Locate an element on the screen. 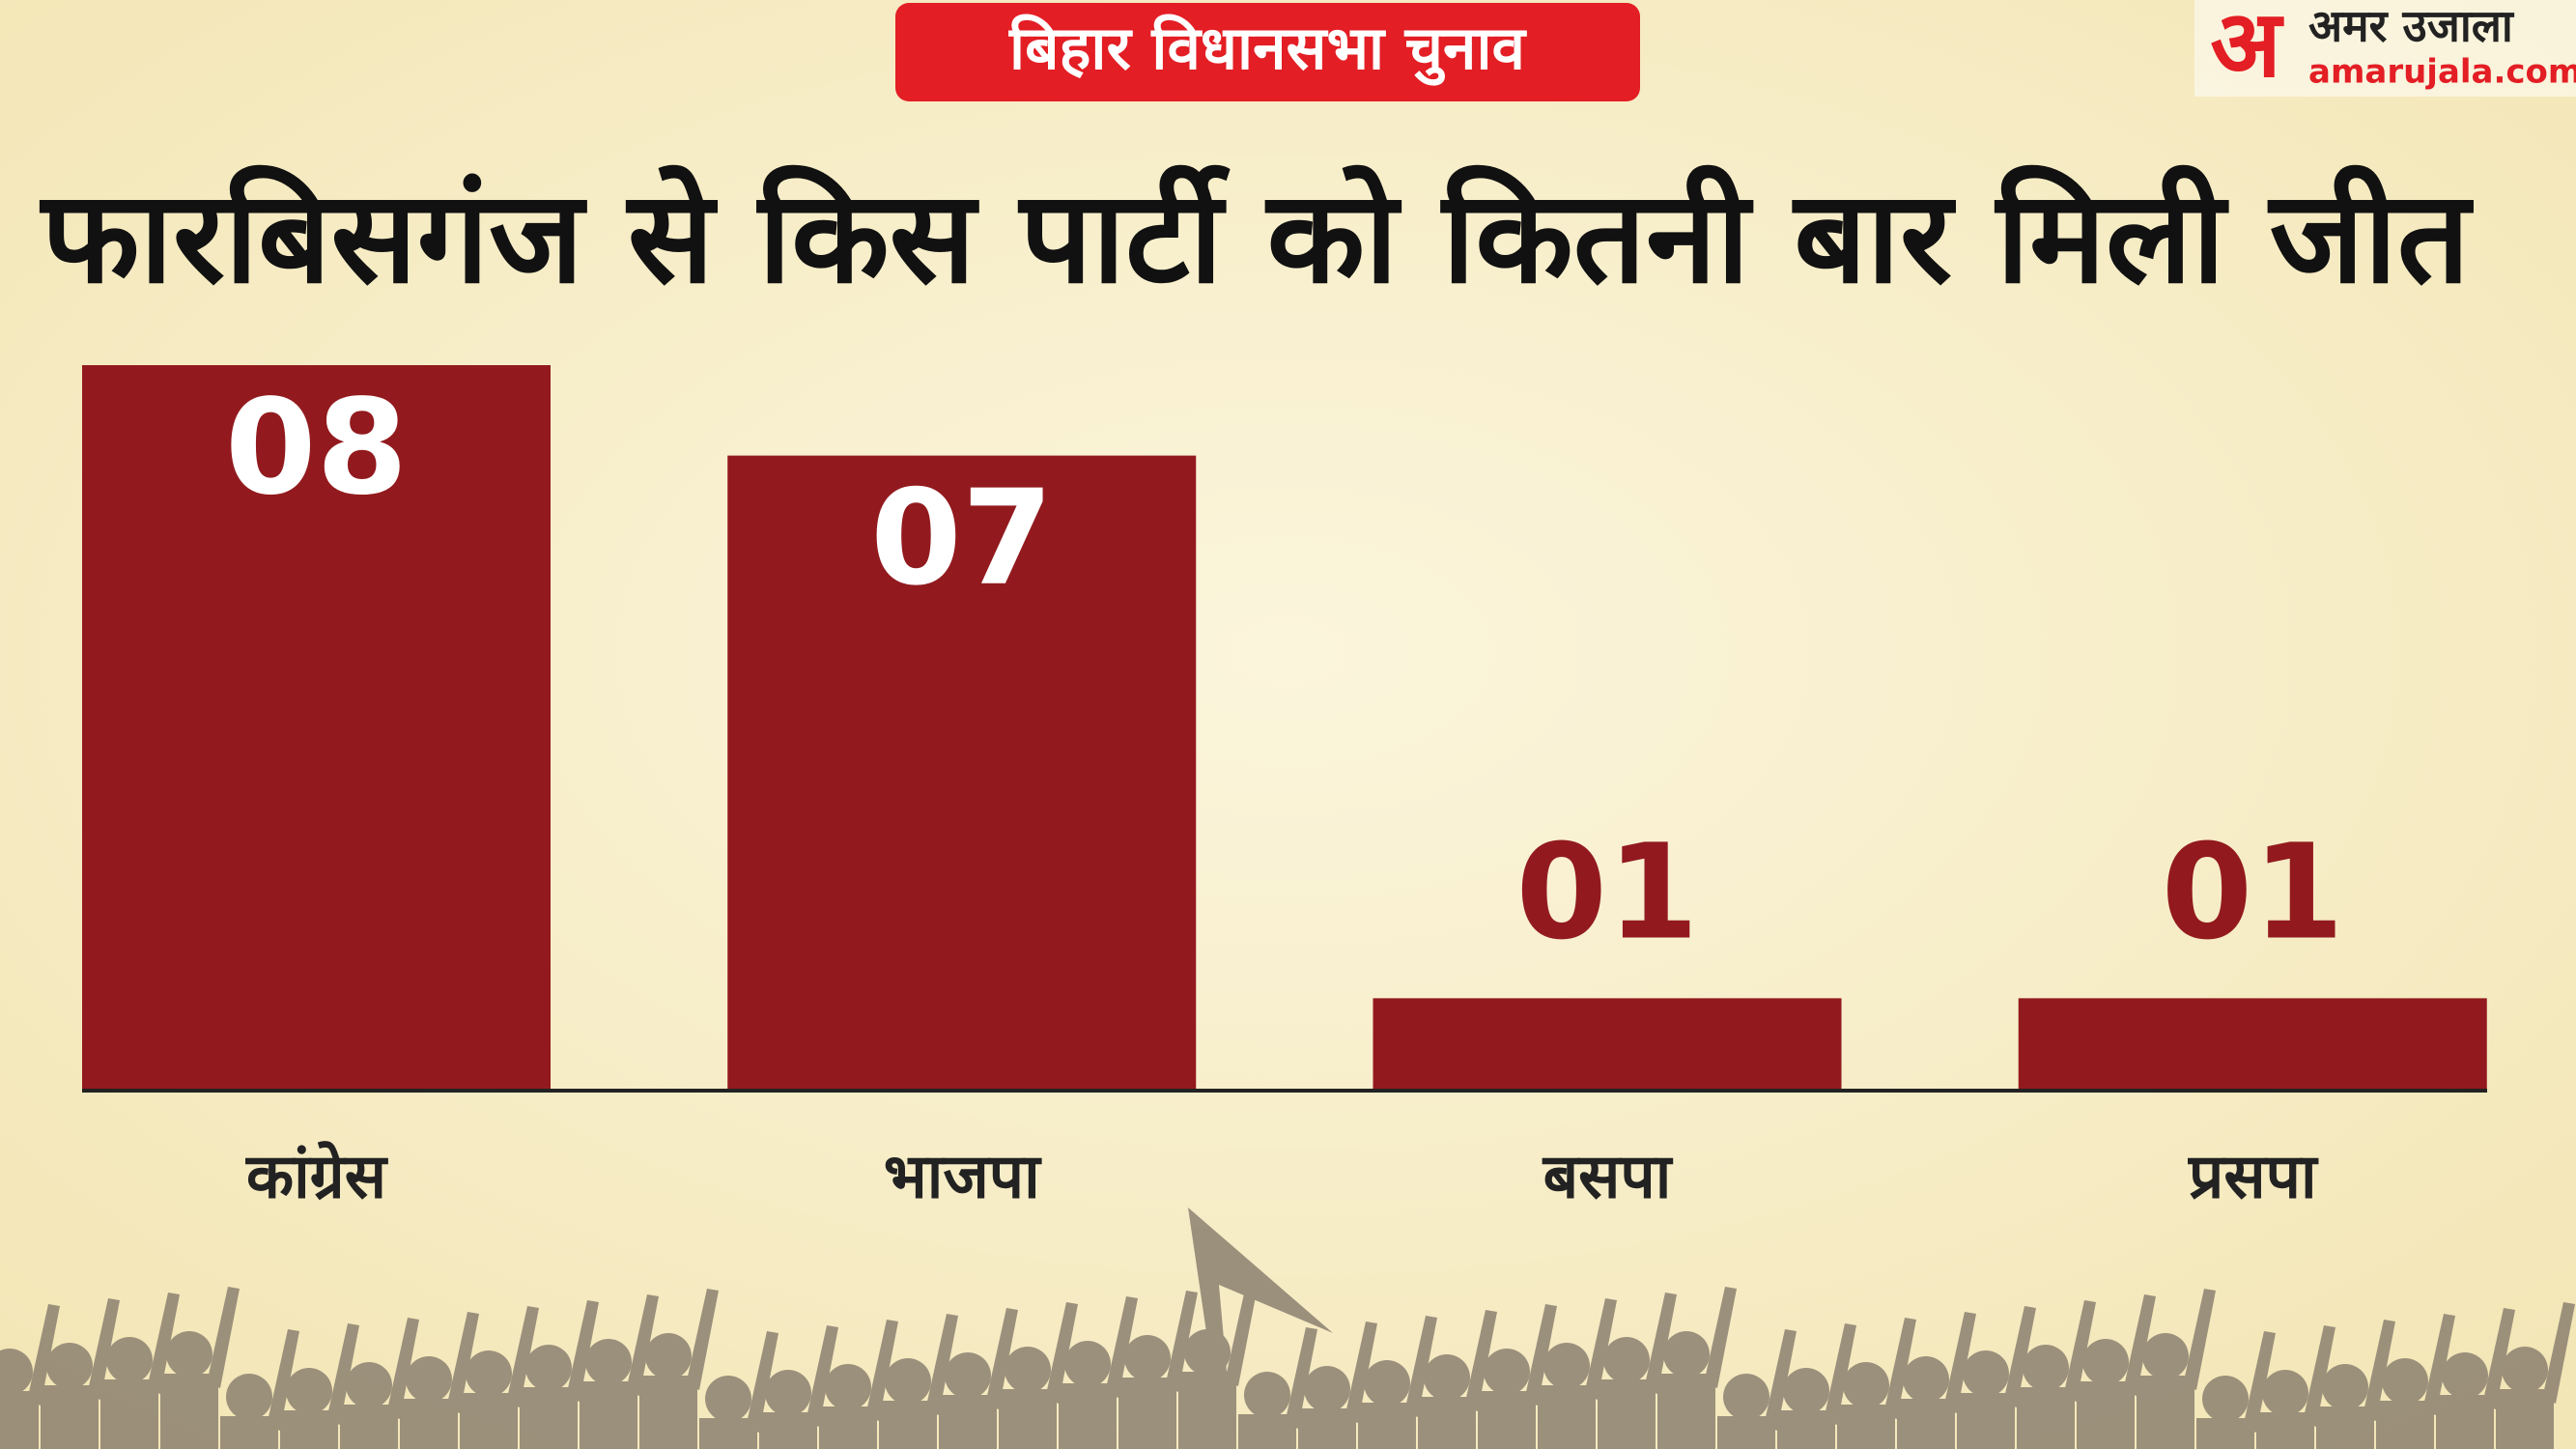 The width and height of the screenshot is (2576, 1449). logo-site: amarujala.com is located at coordinates (2442, 72).